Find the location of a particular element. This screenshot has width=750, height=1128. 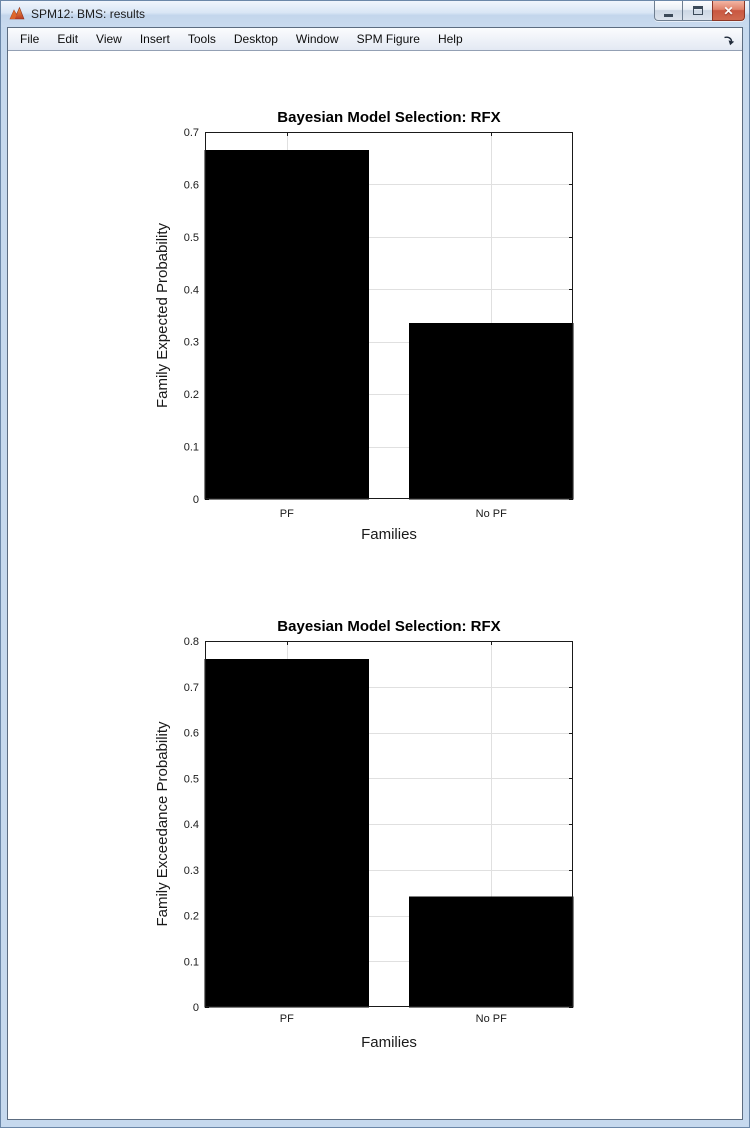

close-button: ✕ is located at coordinates (728, 11).